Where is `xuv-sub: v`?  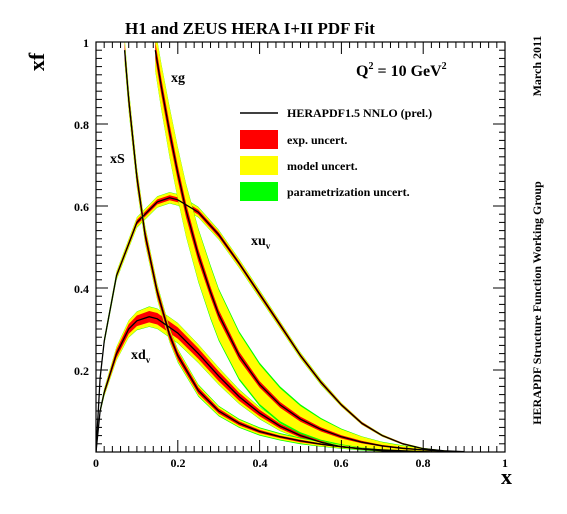 xuv-sub: v is located at coordinates (268, 246).